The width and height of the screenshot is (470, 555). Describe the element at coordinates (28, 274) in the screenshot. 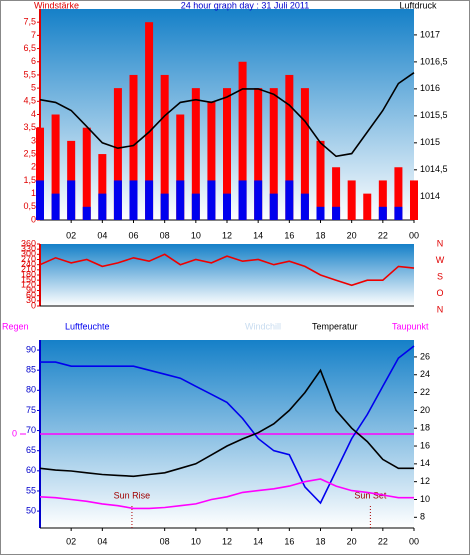

I see `y-tick-label: 180` at that location.